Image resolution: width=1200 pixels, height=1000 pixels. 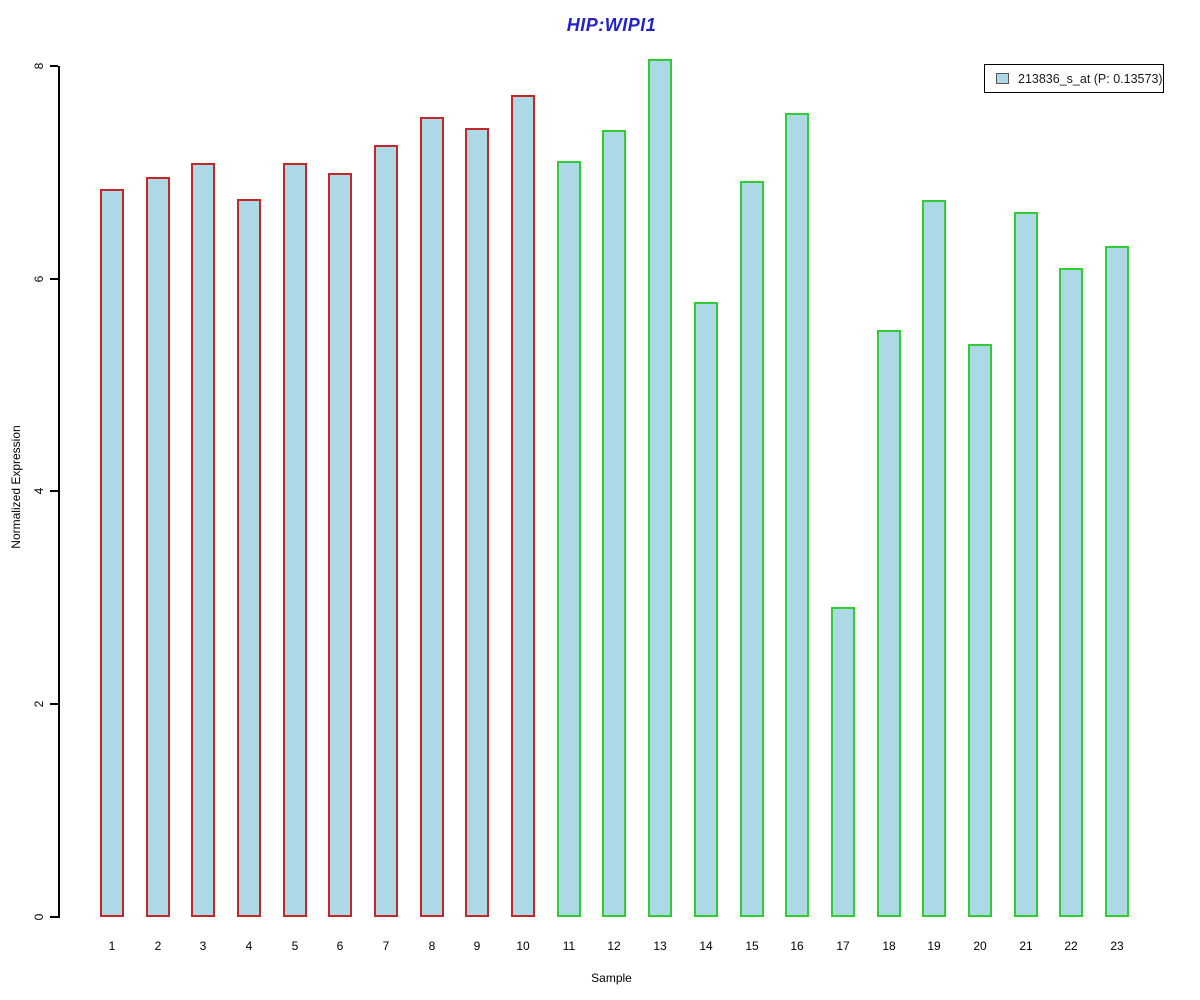 I want to click on x-axis-label: Sample, so click(x=611, y=978).